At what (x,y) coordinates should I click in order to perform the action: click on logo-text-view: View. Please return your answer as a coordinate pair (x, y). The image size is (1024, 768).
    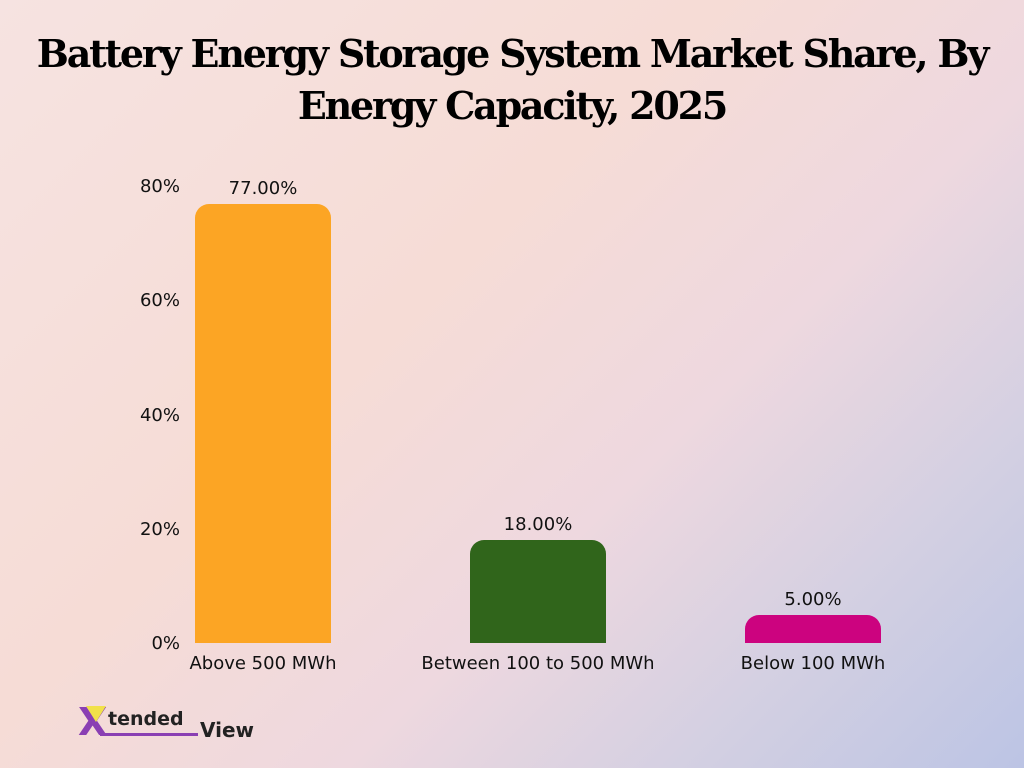
    Looking at the image, I should click on (227, 730).